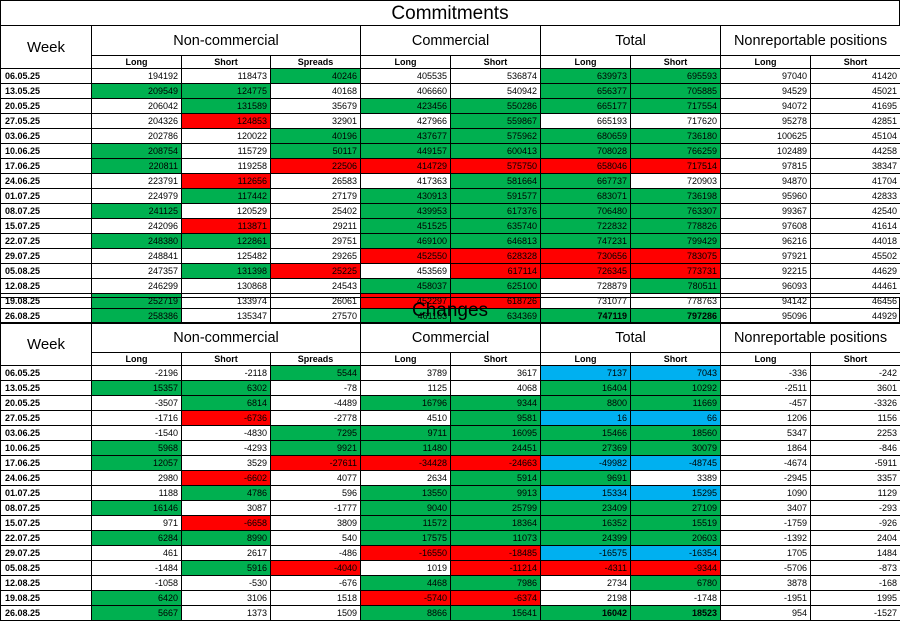  What do you see at coordinates (766, 196) in the screenshot?
I see `nonreportable-long-cell: 95960` at bounding box center [766, 196].